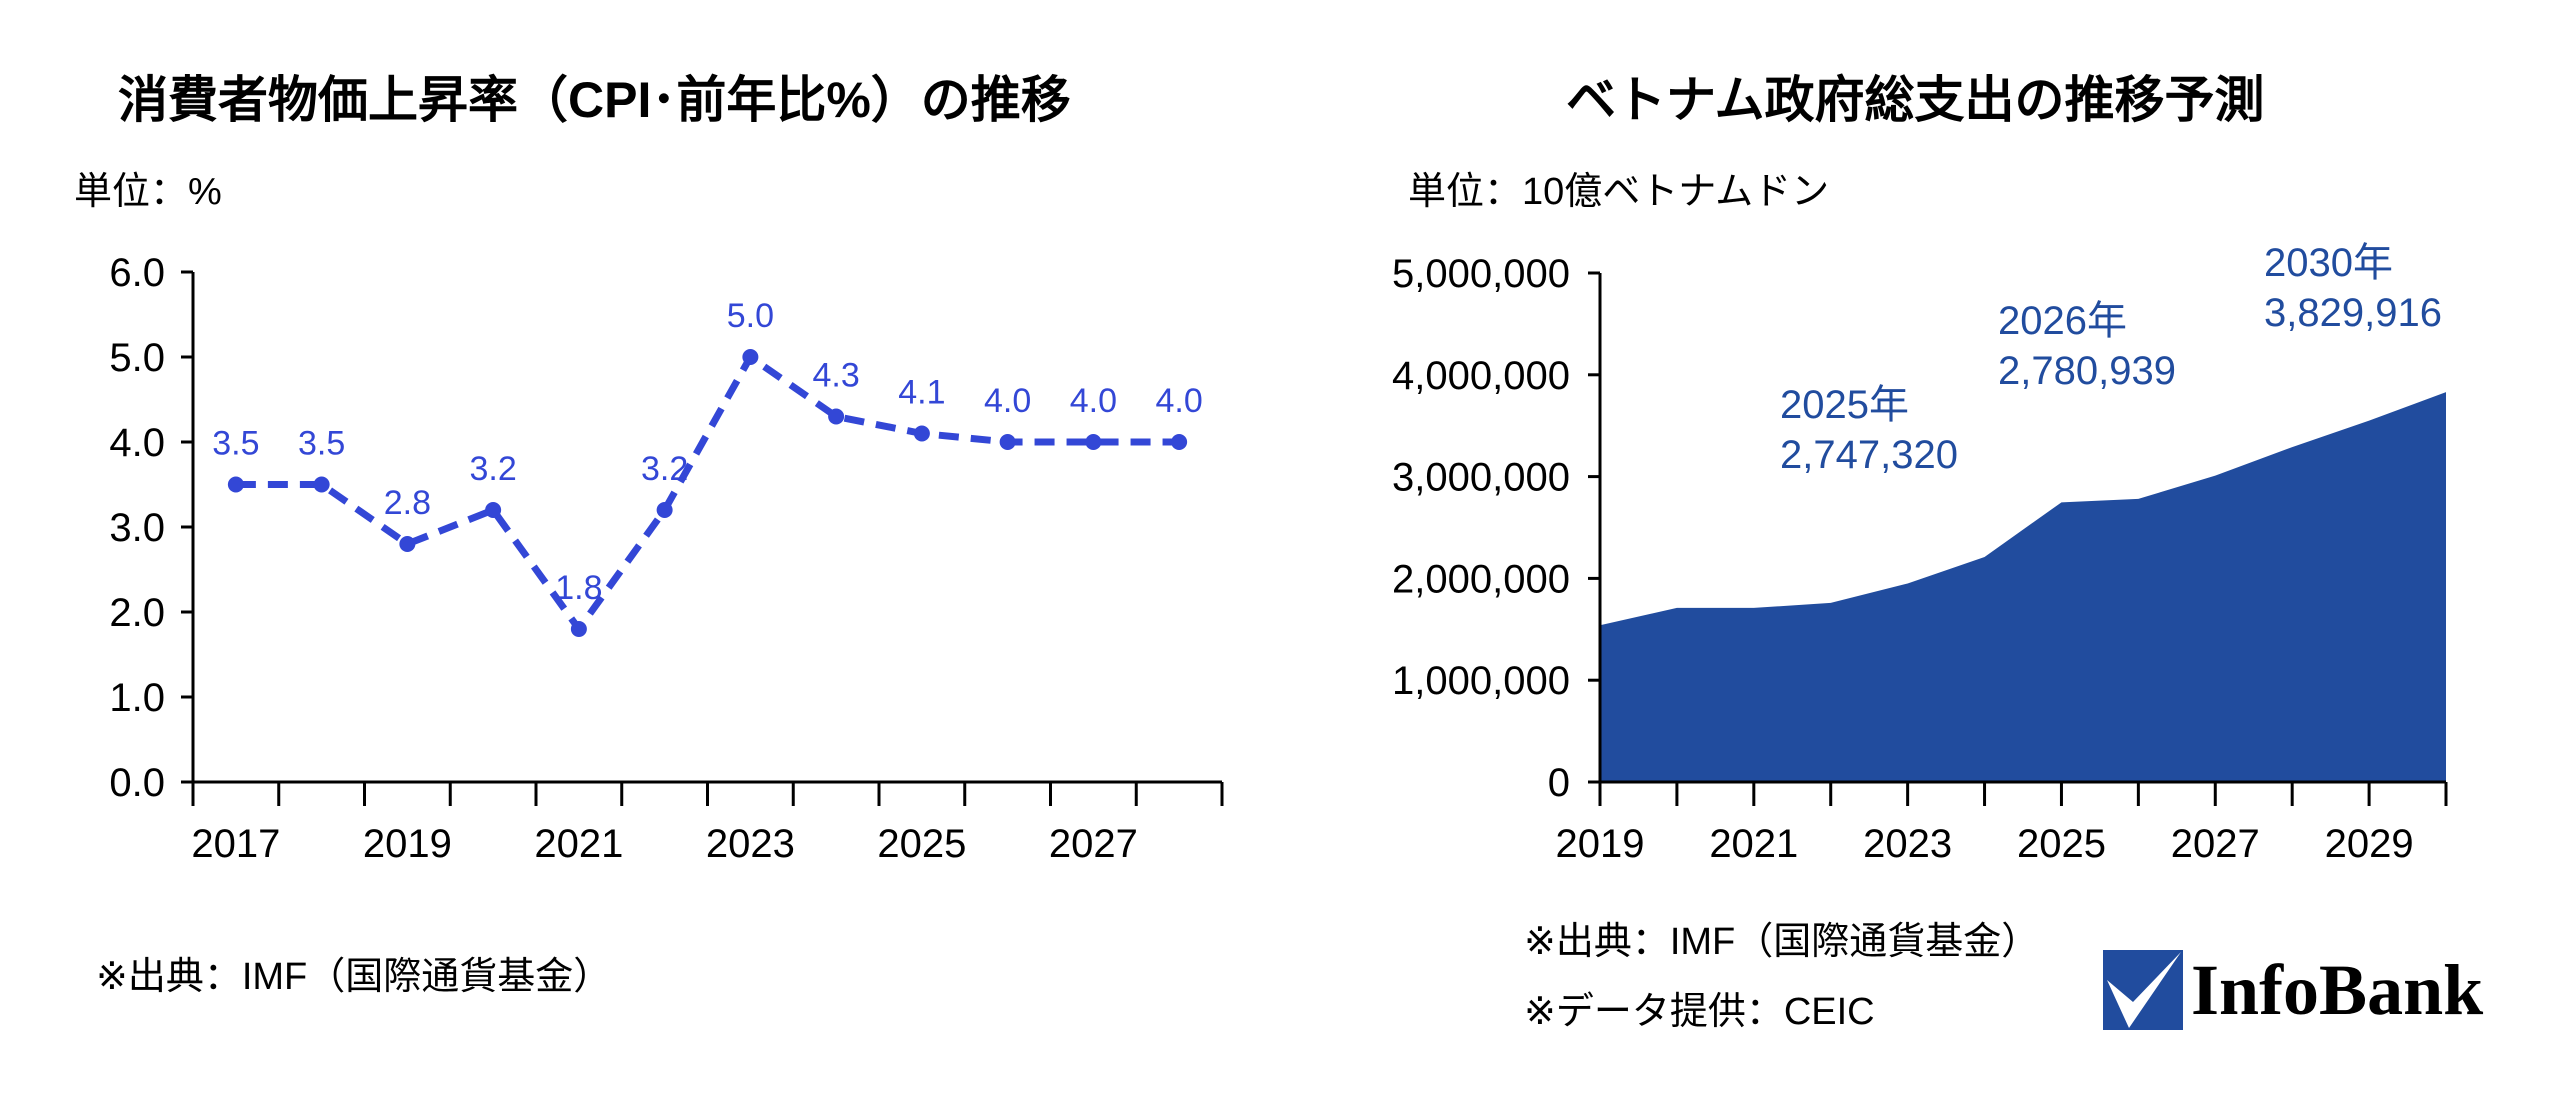  What do you see at coordinates (2023, 587) in the screenshot?
I see `spending-area` at bounding box center [2023, 587].